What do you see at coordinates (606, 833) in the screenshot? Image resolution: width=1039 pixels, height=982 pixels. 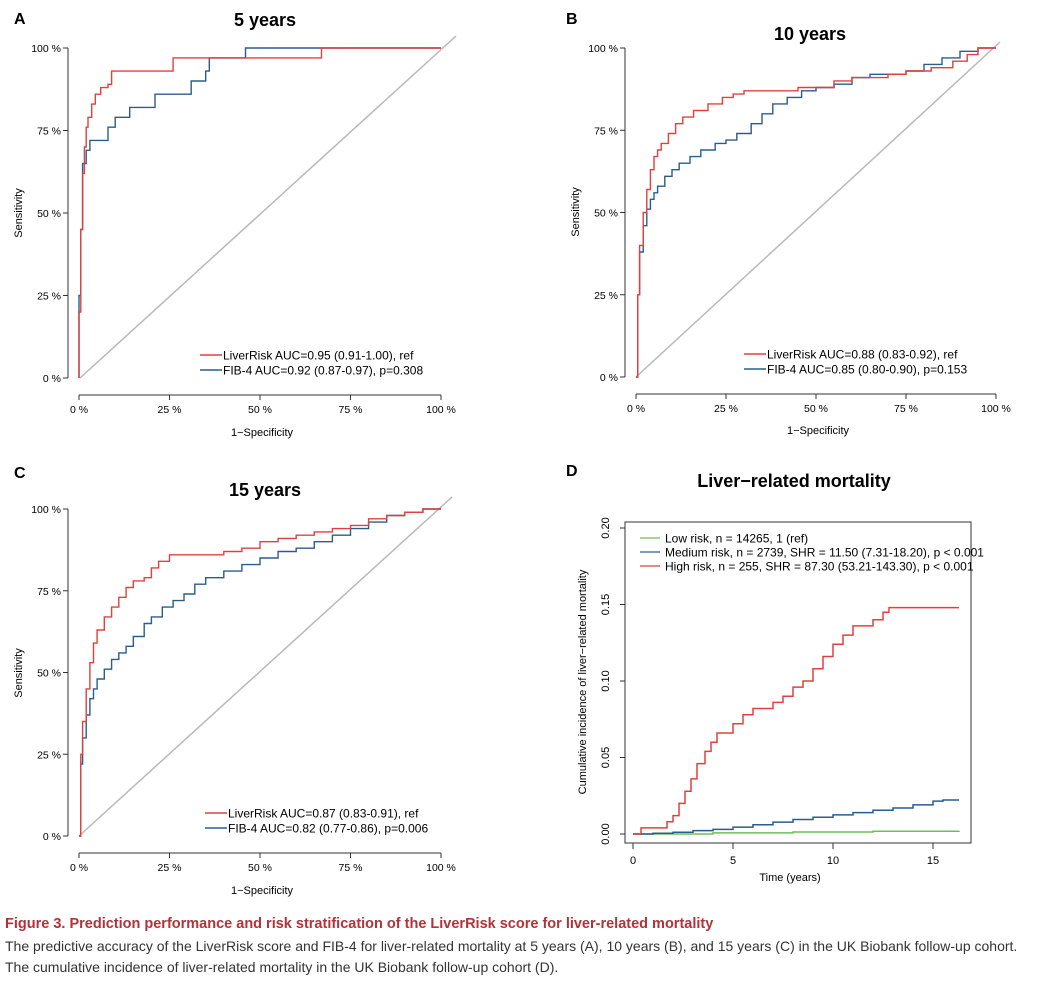 I see `y-tick-label: 0.00` at bounding box center [606, 833].